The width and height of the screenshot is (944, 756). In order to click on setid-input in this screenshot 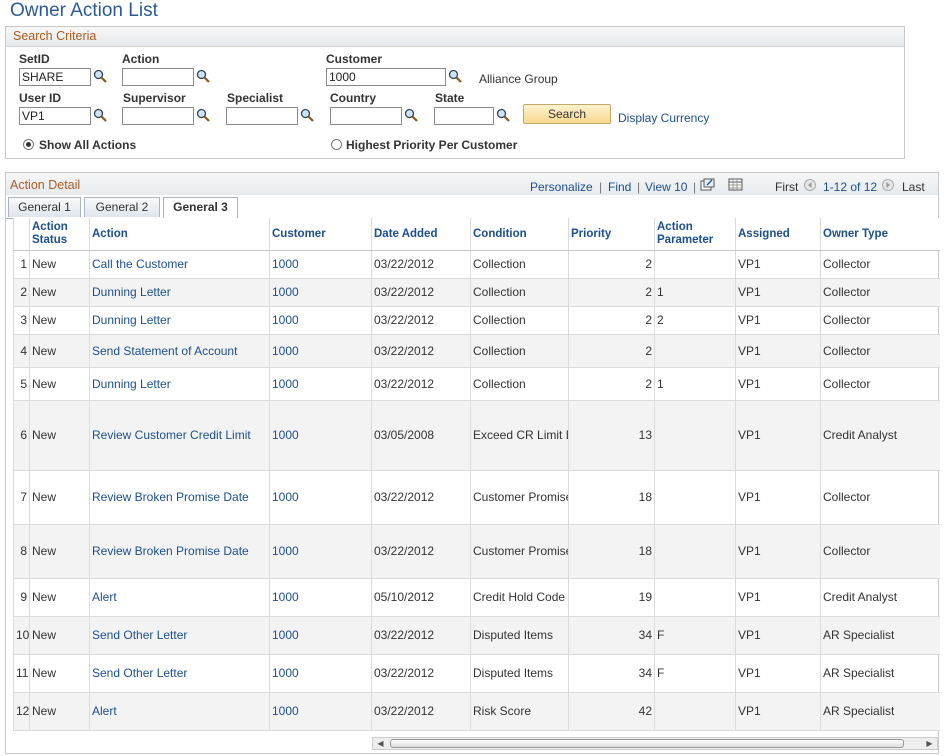, I will do `click(55, 77)`.